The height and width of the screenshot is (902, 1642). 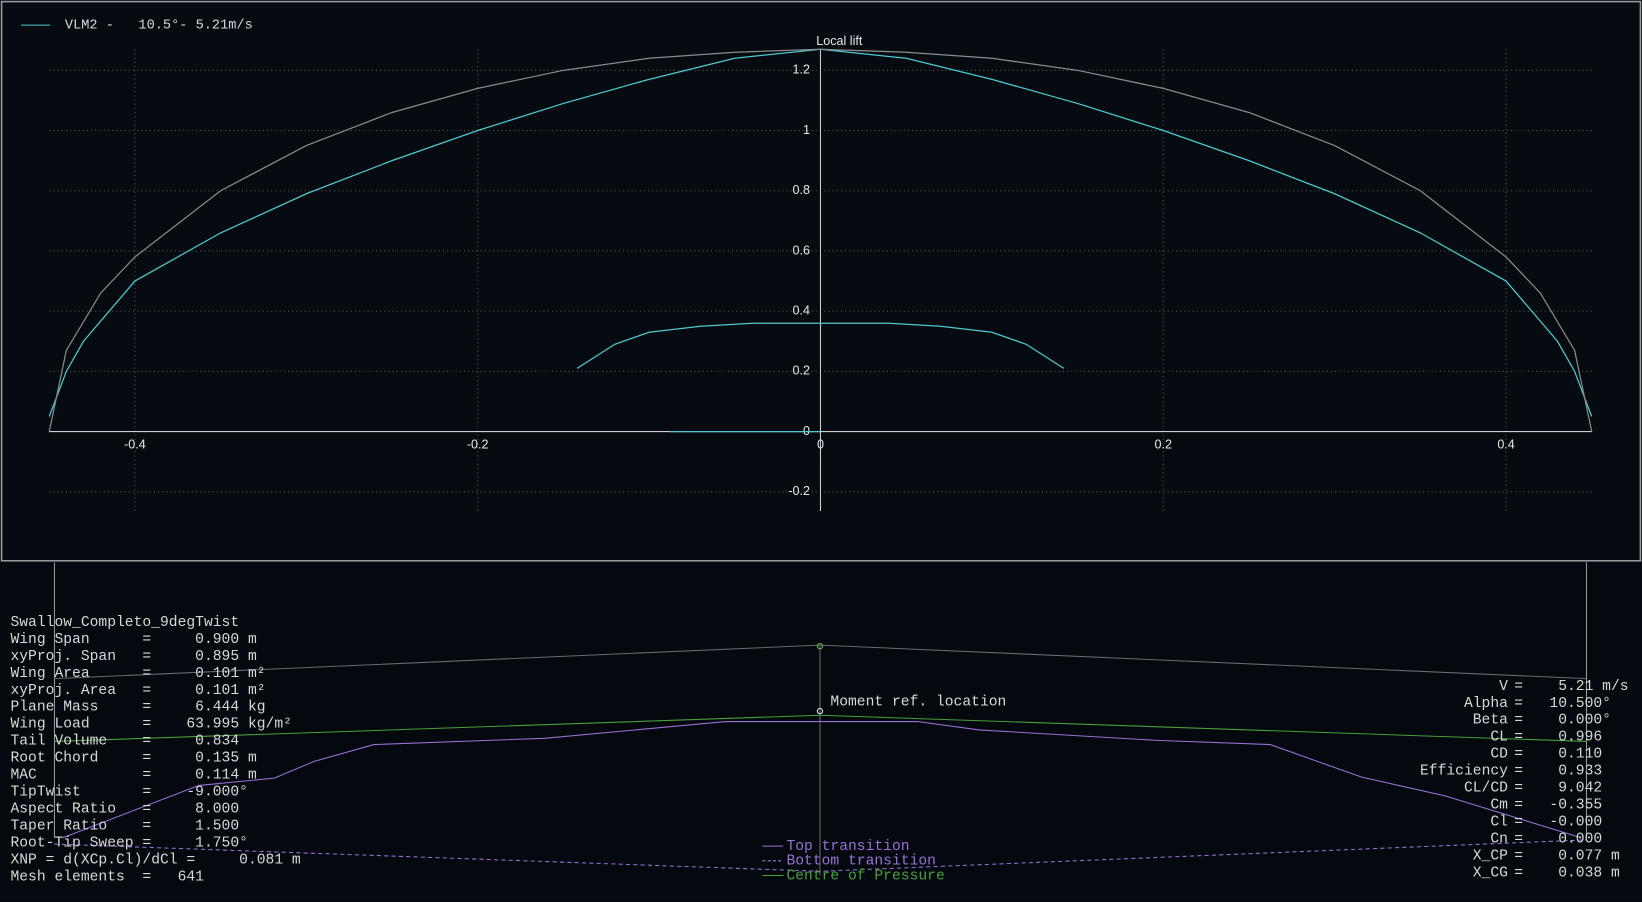 What do you see at coordinates (1490, 721) in the screenshot?
I see `flight-info-label: Beta` at bounding box center [1490, 721].